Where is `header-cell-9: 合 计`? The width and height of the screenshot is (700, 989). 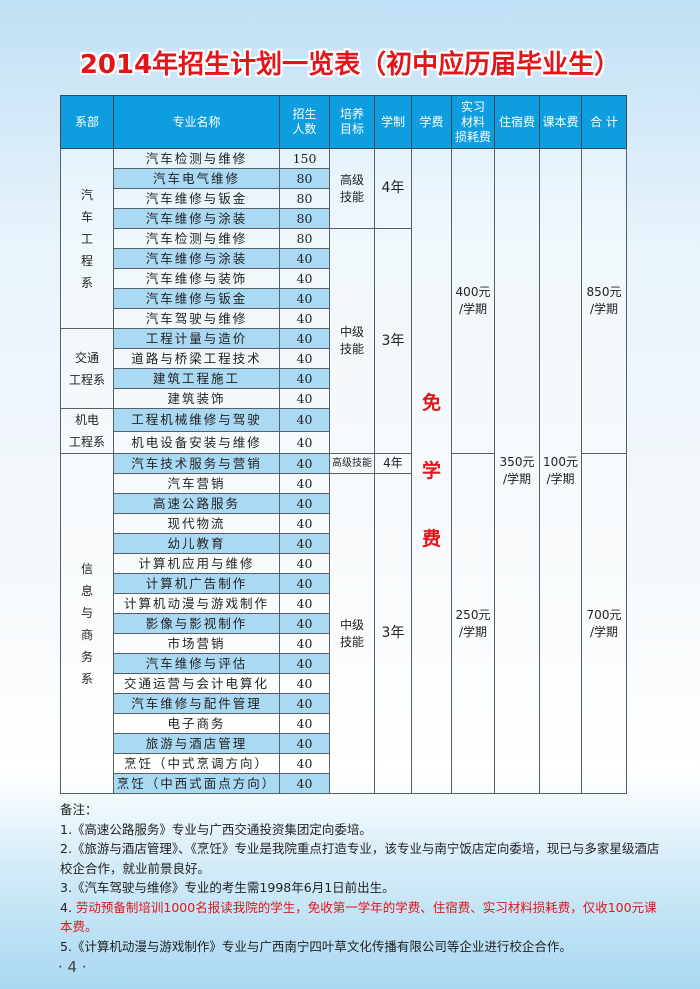
header-cell-9: 合 计 is located at coordinates (604, 122).